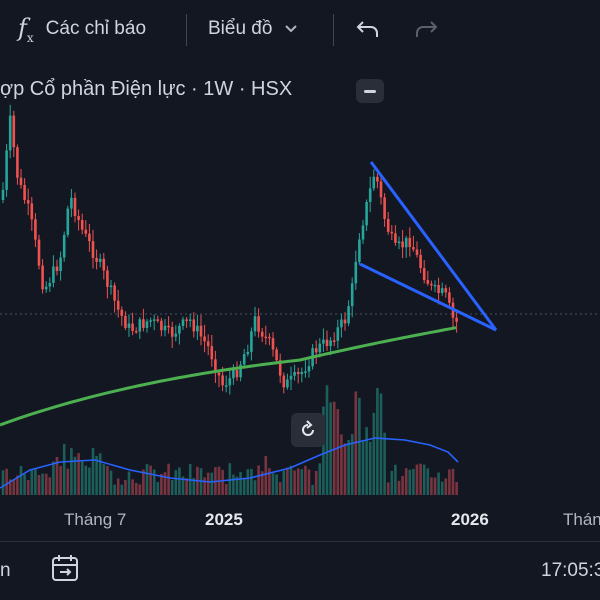 This screenshot has width=600, height=600. What do you see at coordinates (368, 29) in the screenshot?
I see `undo-button` at bounding box center [368, 29].